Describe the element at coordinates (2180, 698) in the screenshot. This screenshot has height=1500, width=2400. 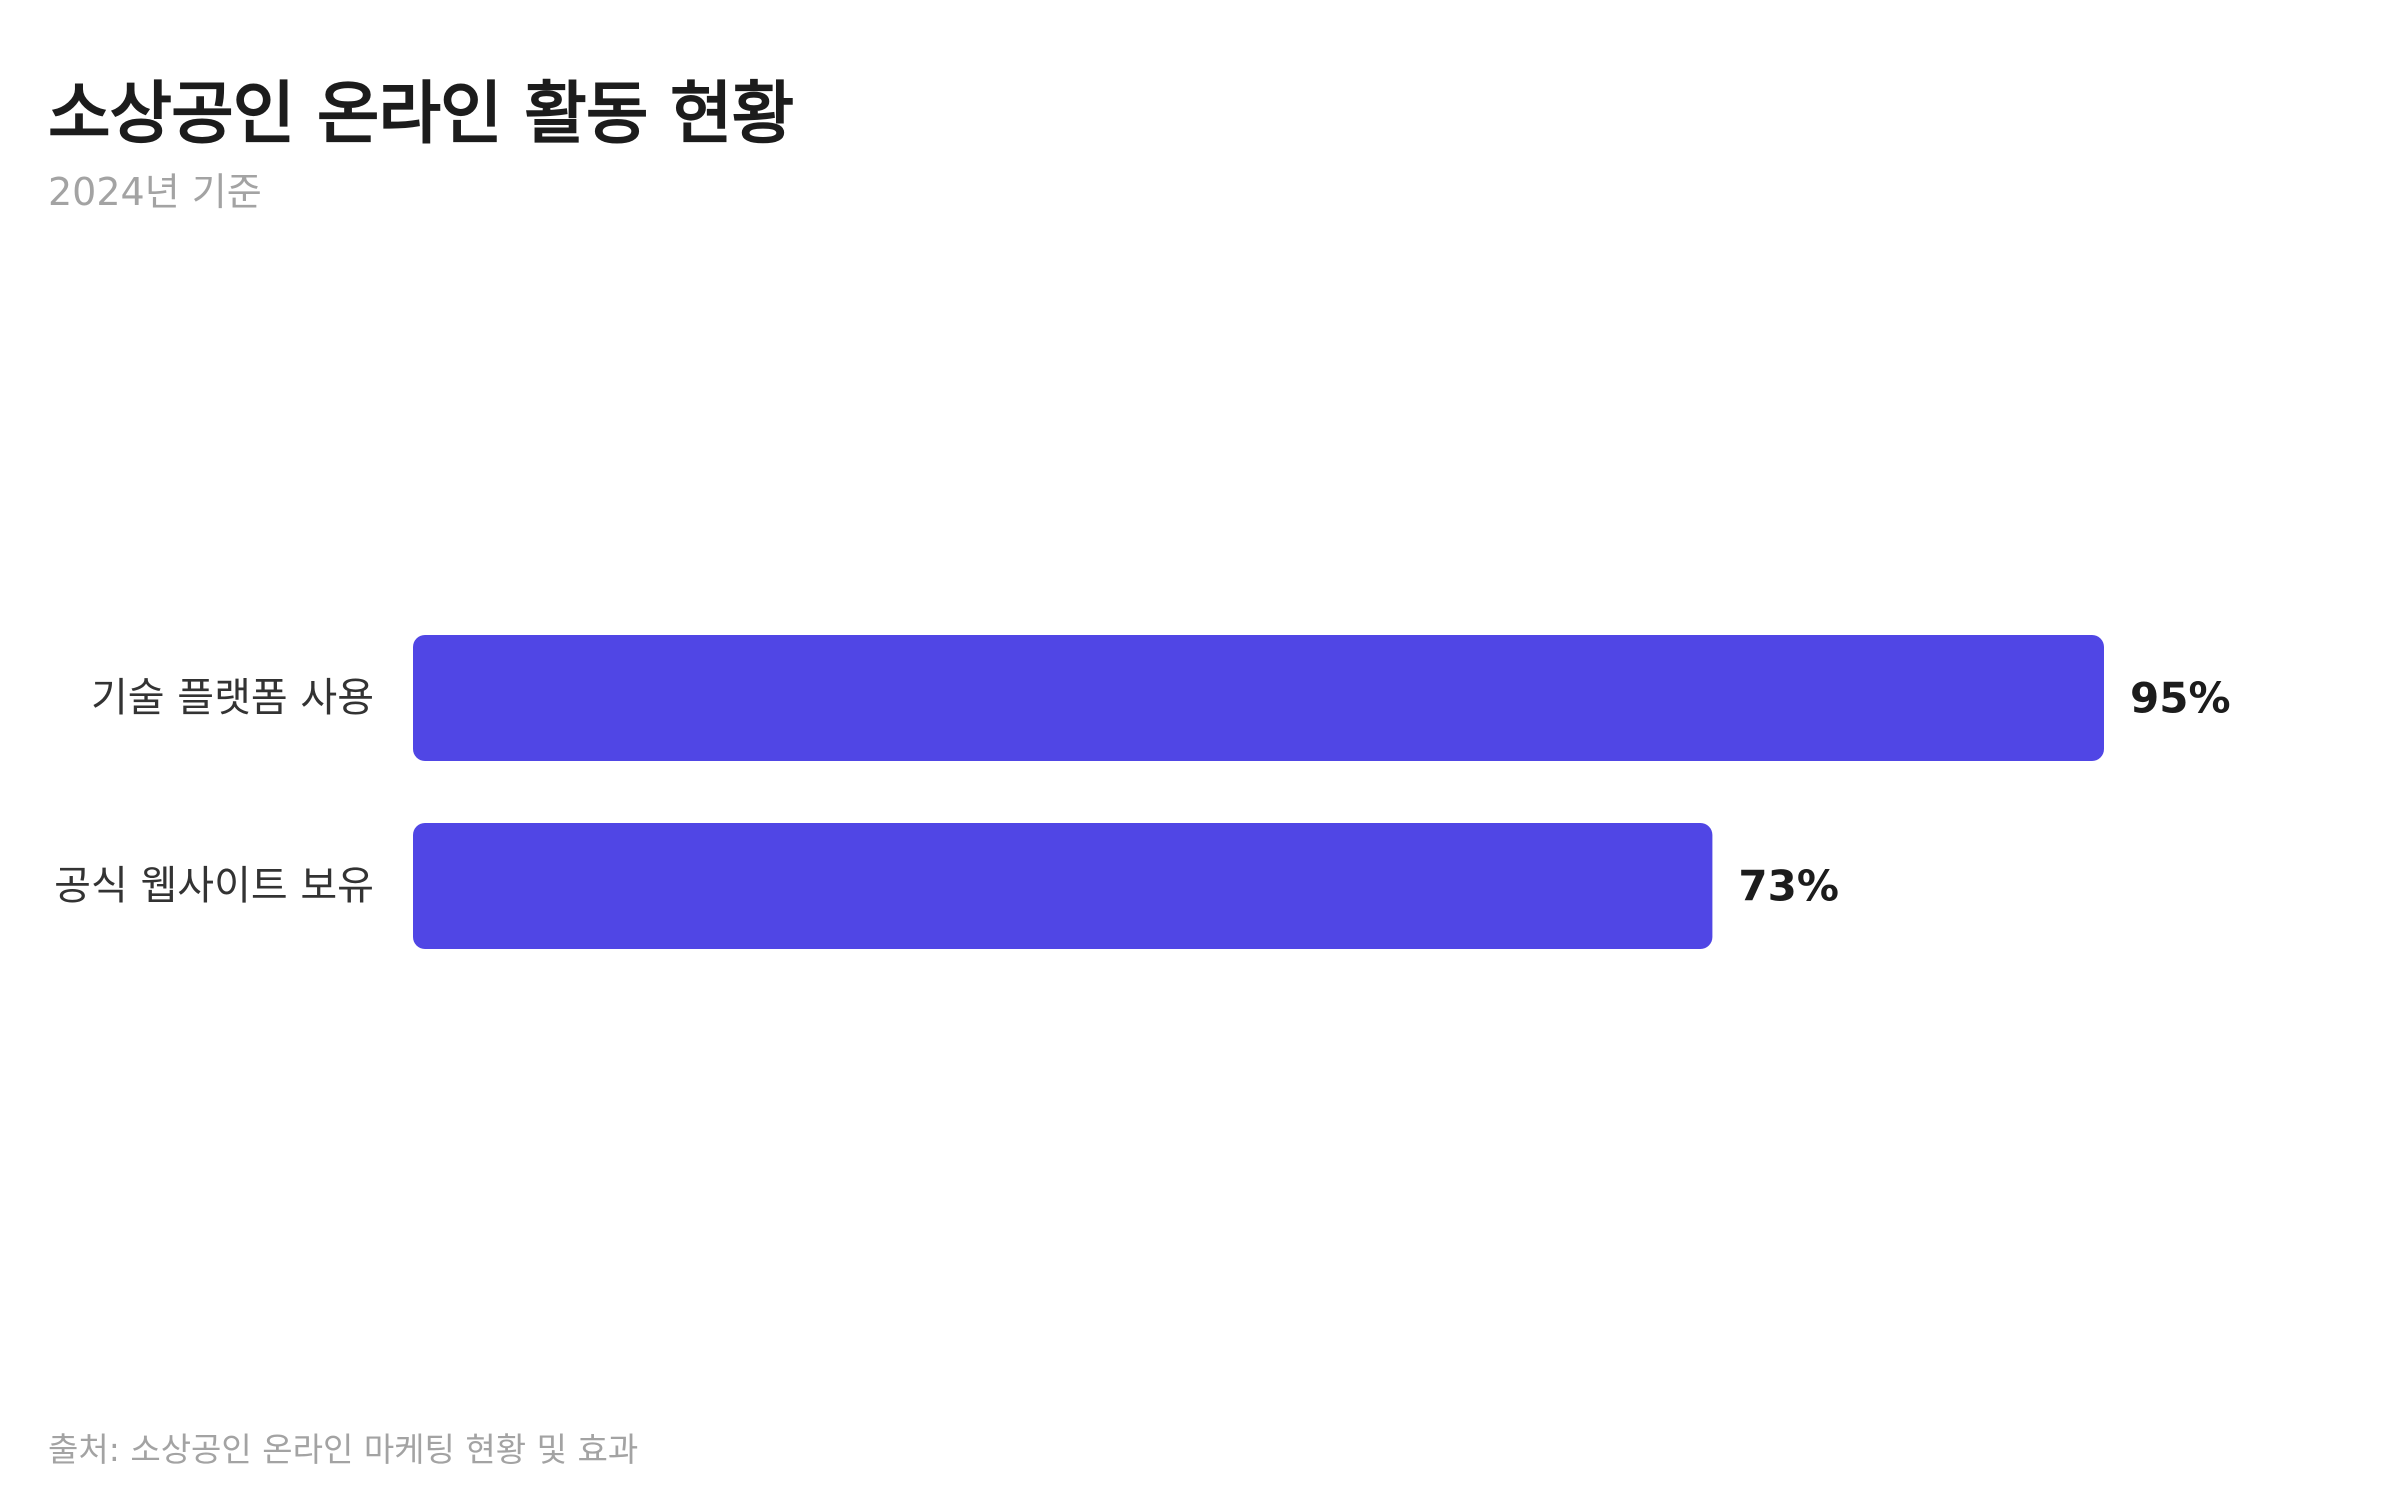
I see `value-label: 95%` at that location.